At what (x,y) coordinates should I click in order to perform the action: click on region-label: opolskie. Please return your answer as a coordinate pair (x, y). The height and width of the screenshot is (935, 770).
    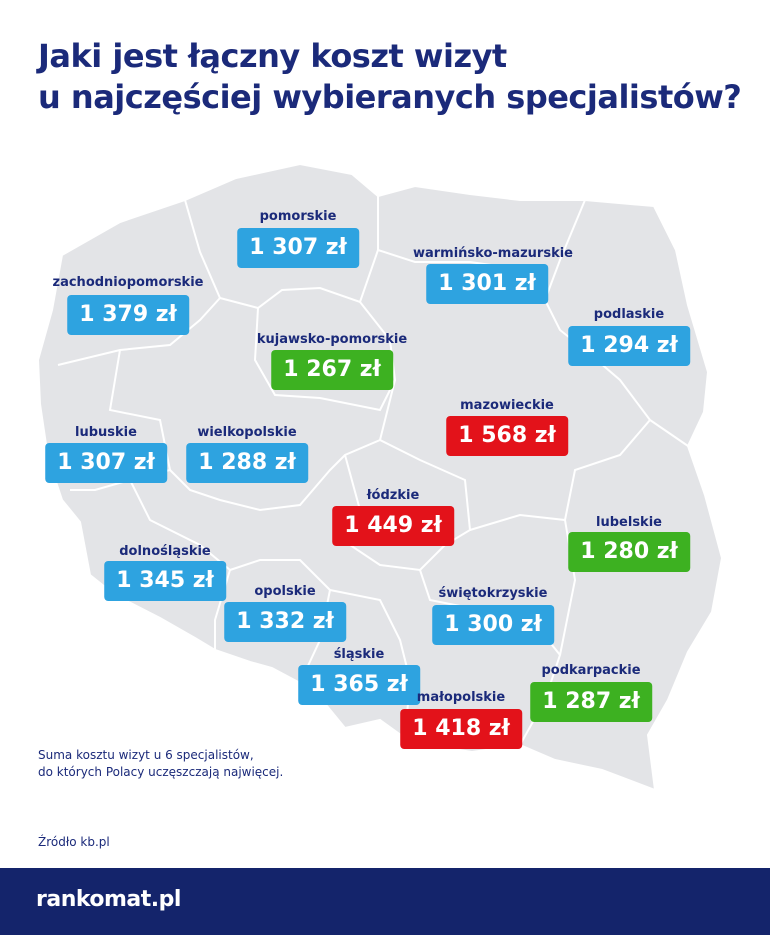
    Looking at the image, I should click on (285, 591).